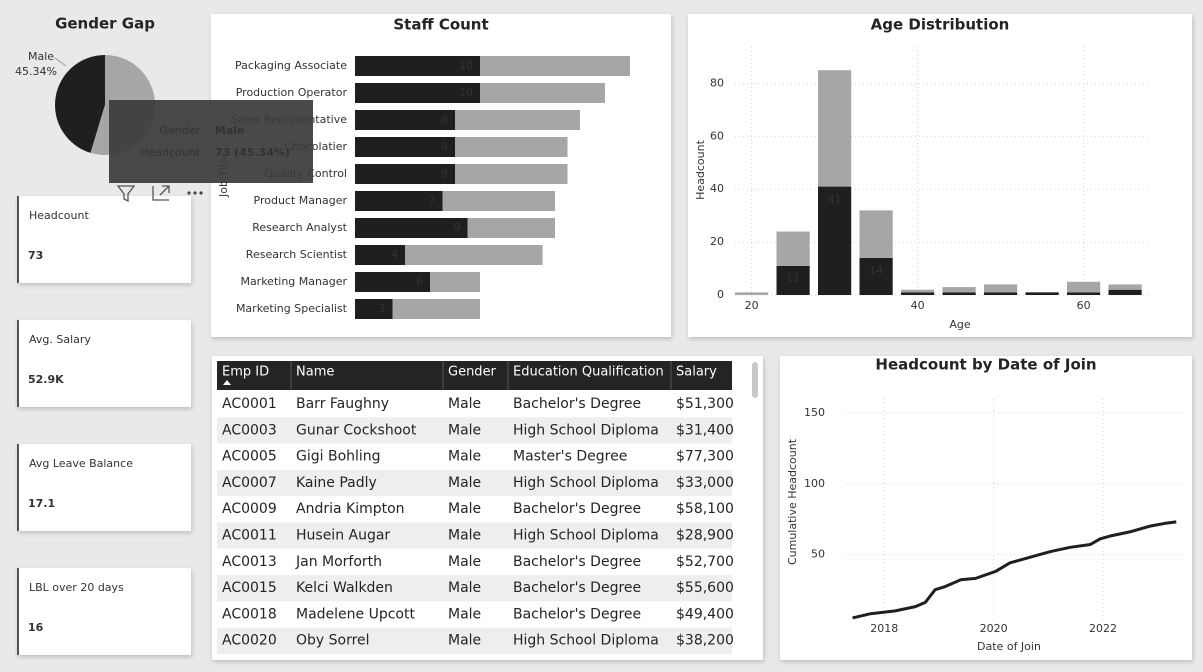  What do you see at coordinates (249, 588) in the screenshot?
I see `table-cell: AC0015` at bounding box center [249, 588].